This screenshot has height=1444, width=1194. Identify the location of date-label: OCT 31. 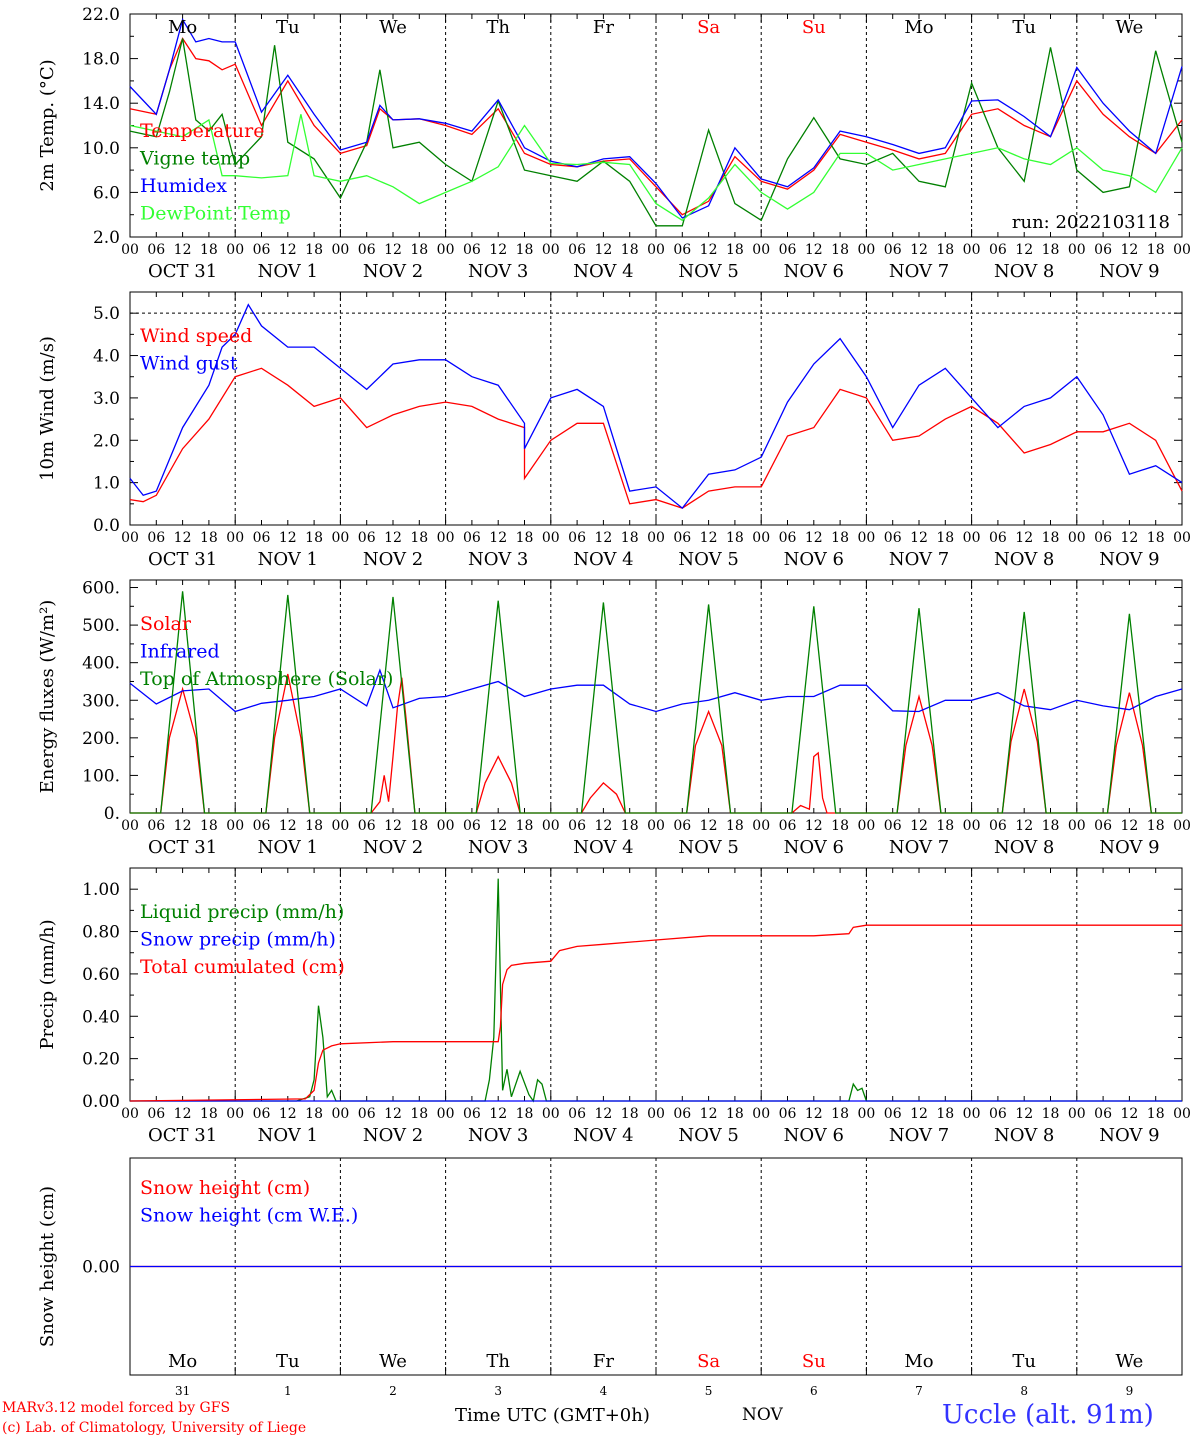
(182, 559).